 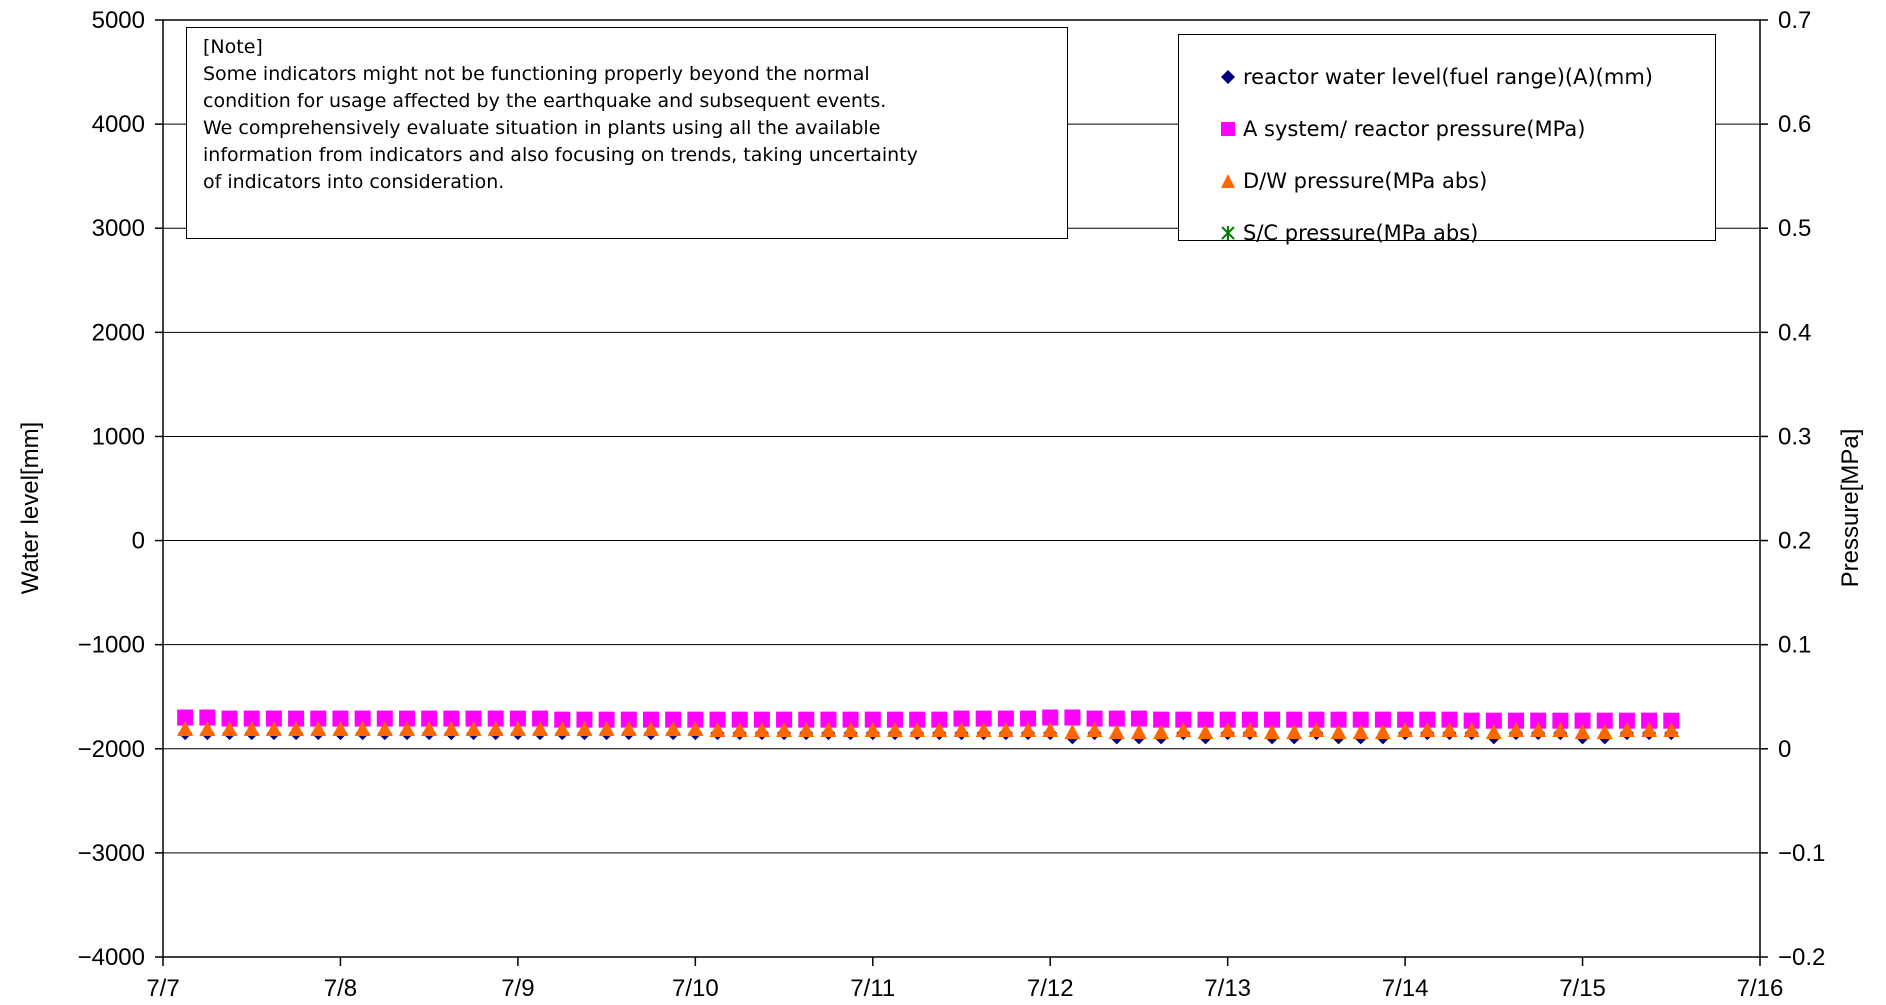 I want to click on y-tick-label: 5000, so click(x=118, y=20).